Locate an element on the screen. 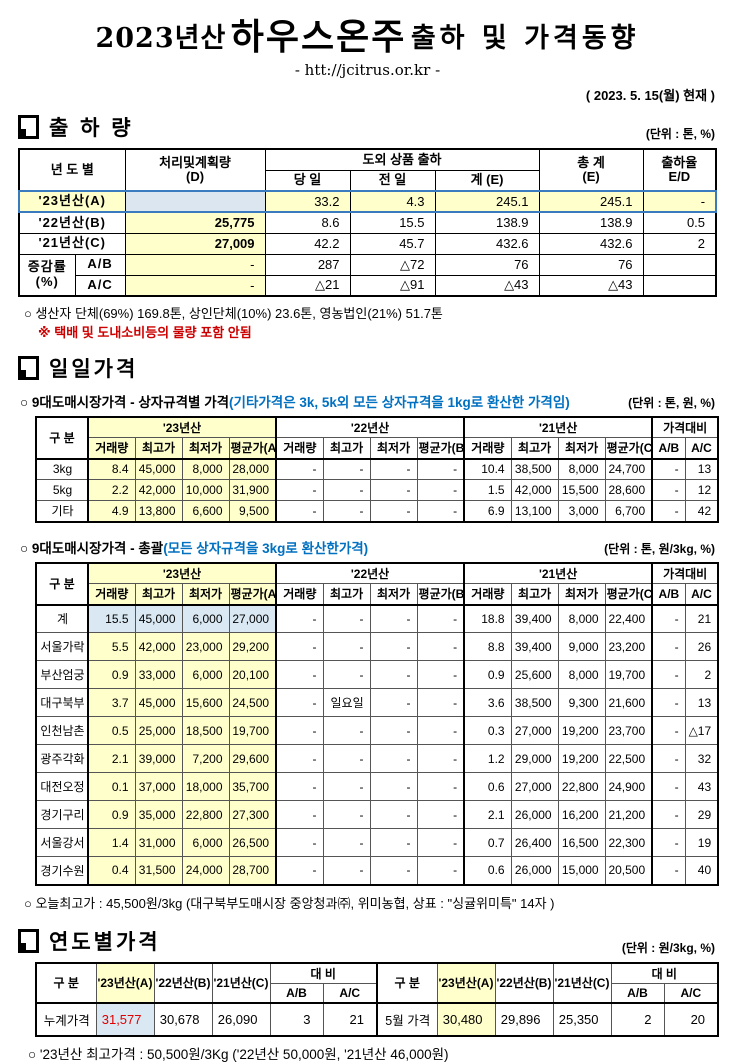  table-cell: 6,000 is located at coordinates (205, 675).